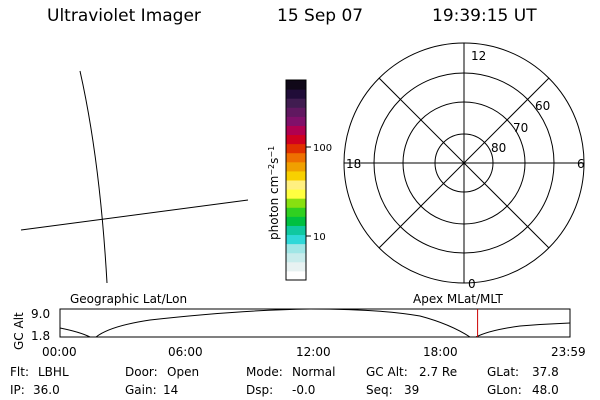 This screenshot has width=600, height=400. I want to click on flt-label: Flt:, so click(19, 372).